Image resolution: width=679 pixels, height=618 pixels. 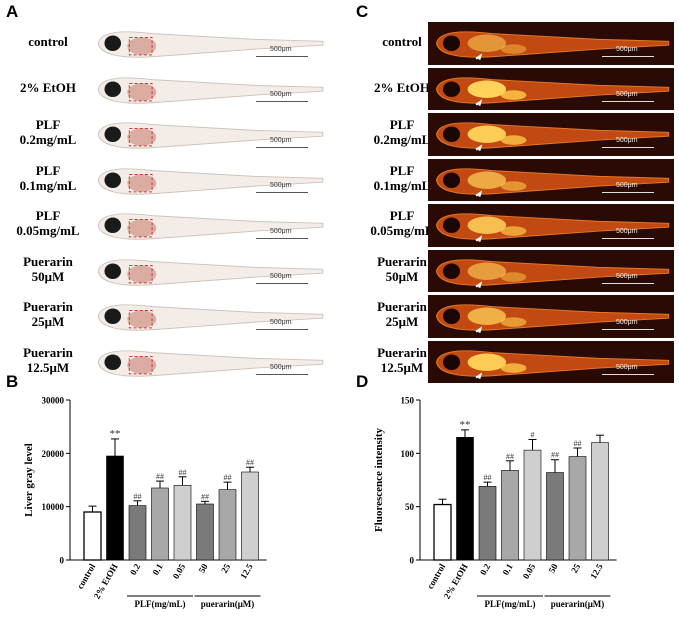 I want to click on y-tick-label: 30000, so click(x=53, y=401).